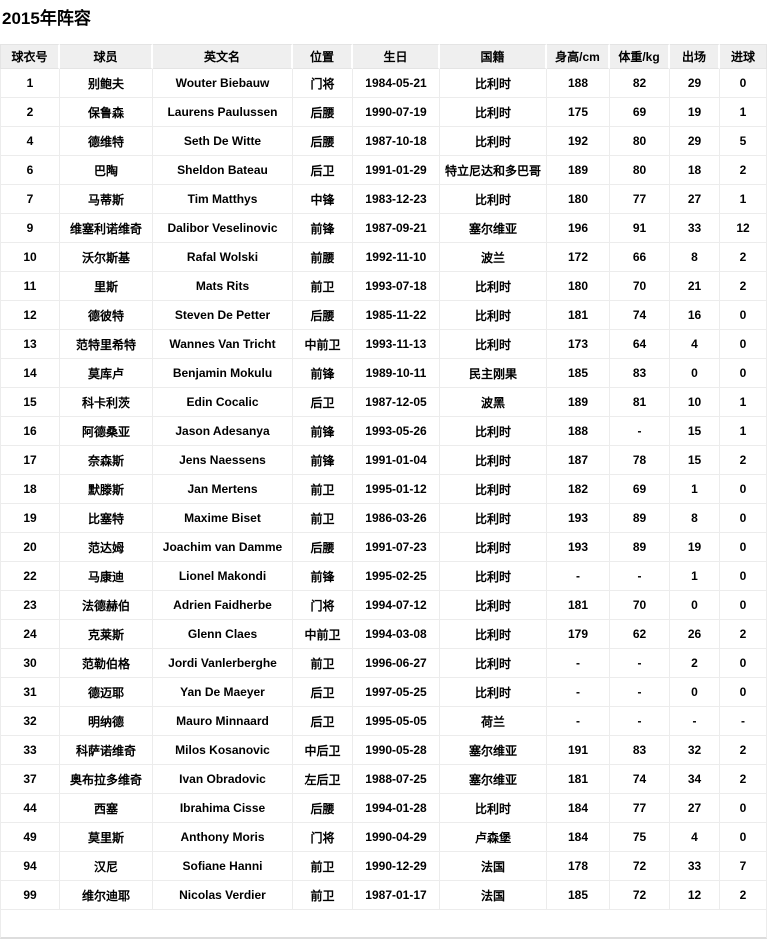 Image resolution: width=767 pixels, height=944 pixels. What do you see at coordinates (106, 315) in the screenshot?
I see `cell-player-name-cn: 德彼特` at bounding box center [106, 315].